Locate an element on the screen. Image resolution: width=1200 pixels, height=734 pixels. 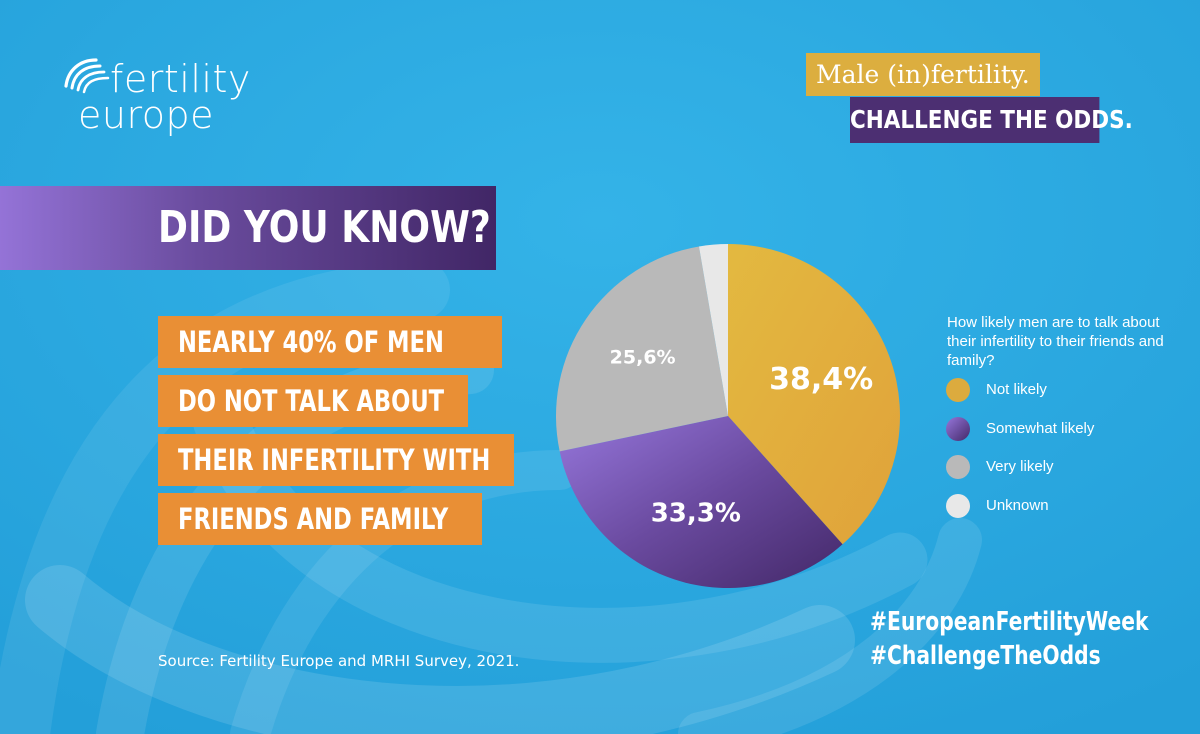
statement-text: THEIR INFERTILITY WITH is located at coordinates (334, 460).